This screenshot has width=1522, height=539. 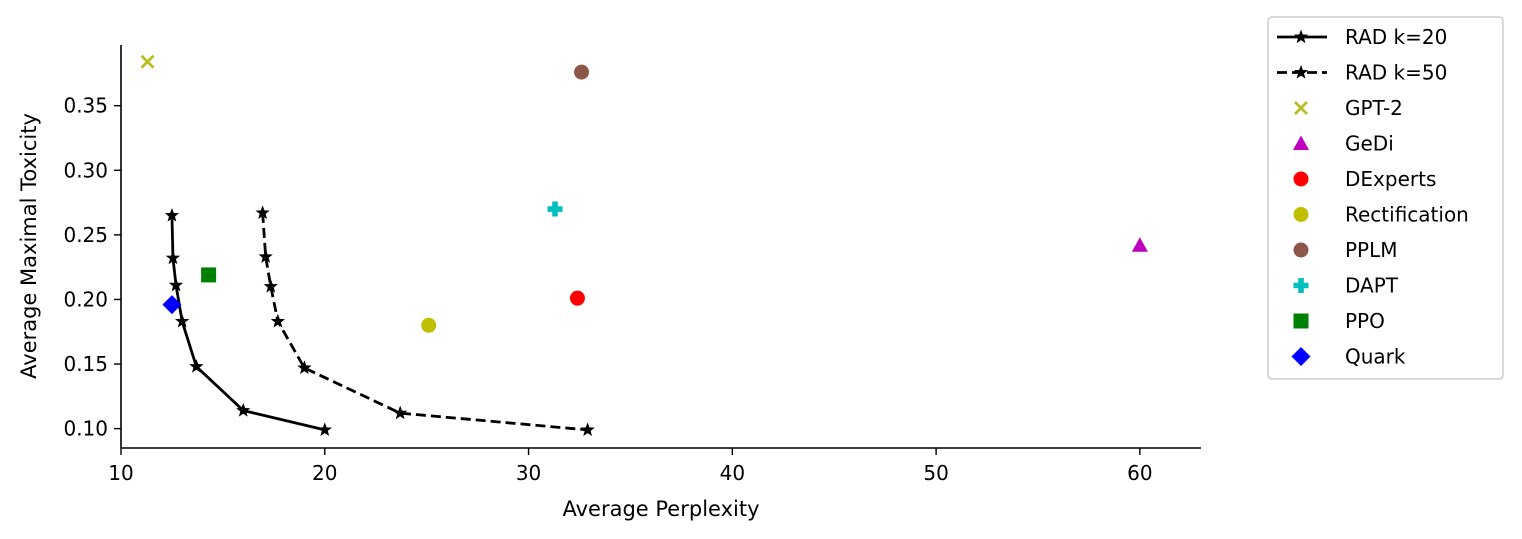 I want to click on legend-item-rectification: Rectification, so click(x=1381, y=215).